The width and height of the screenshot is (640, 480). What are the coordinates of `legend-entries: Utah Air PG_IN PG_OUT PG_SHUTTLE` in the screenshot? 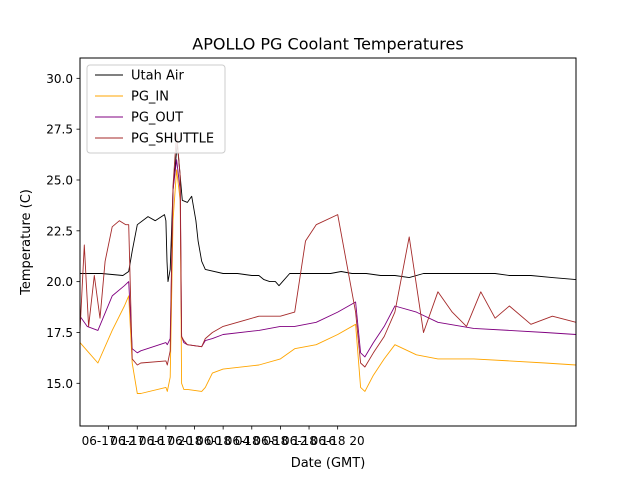 It's located at (154, 108).